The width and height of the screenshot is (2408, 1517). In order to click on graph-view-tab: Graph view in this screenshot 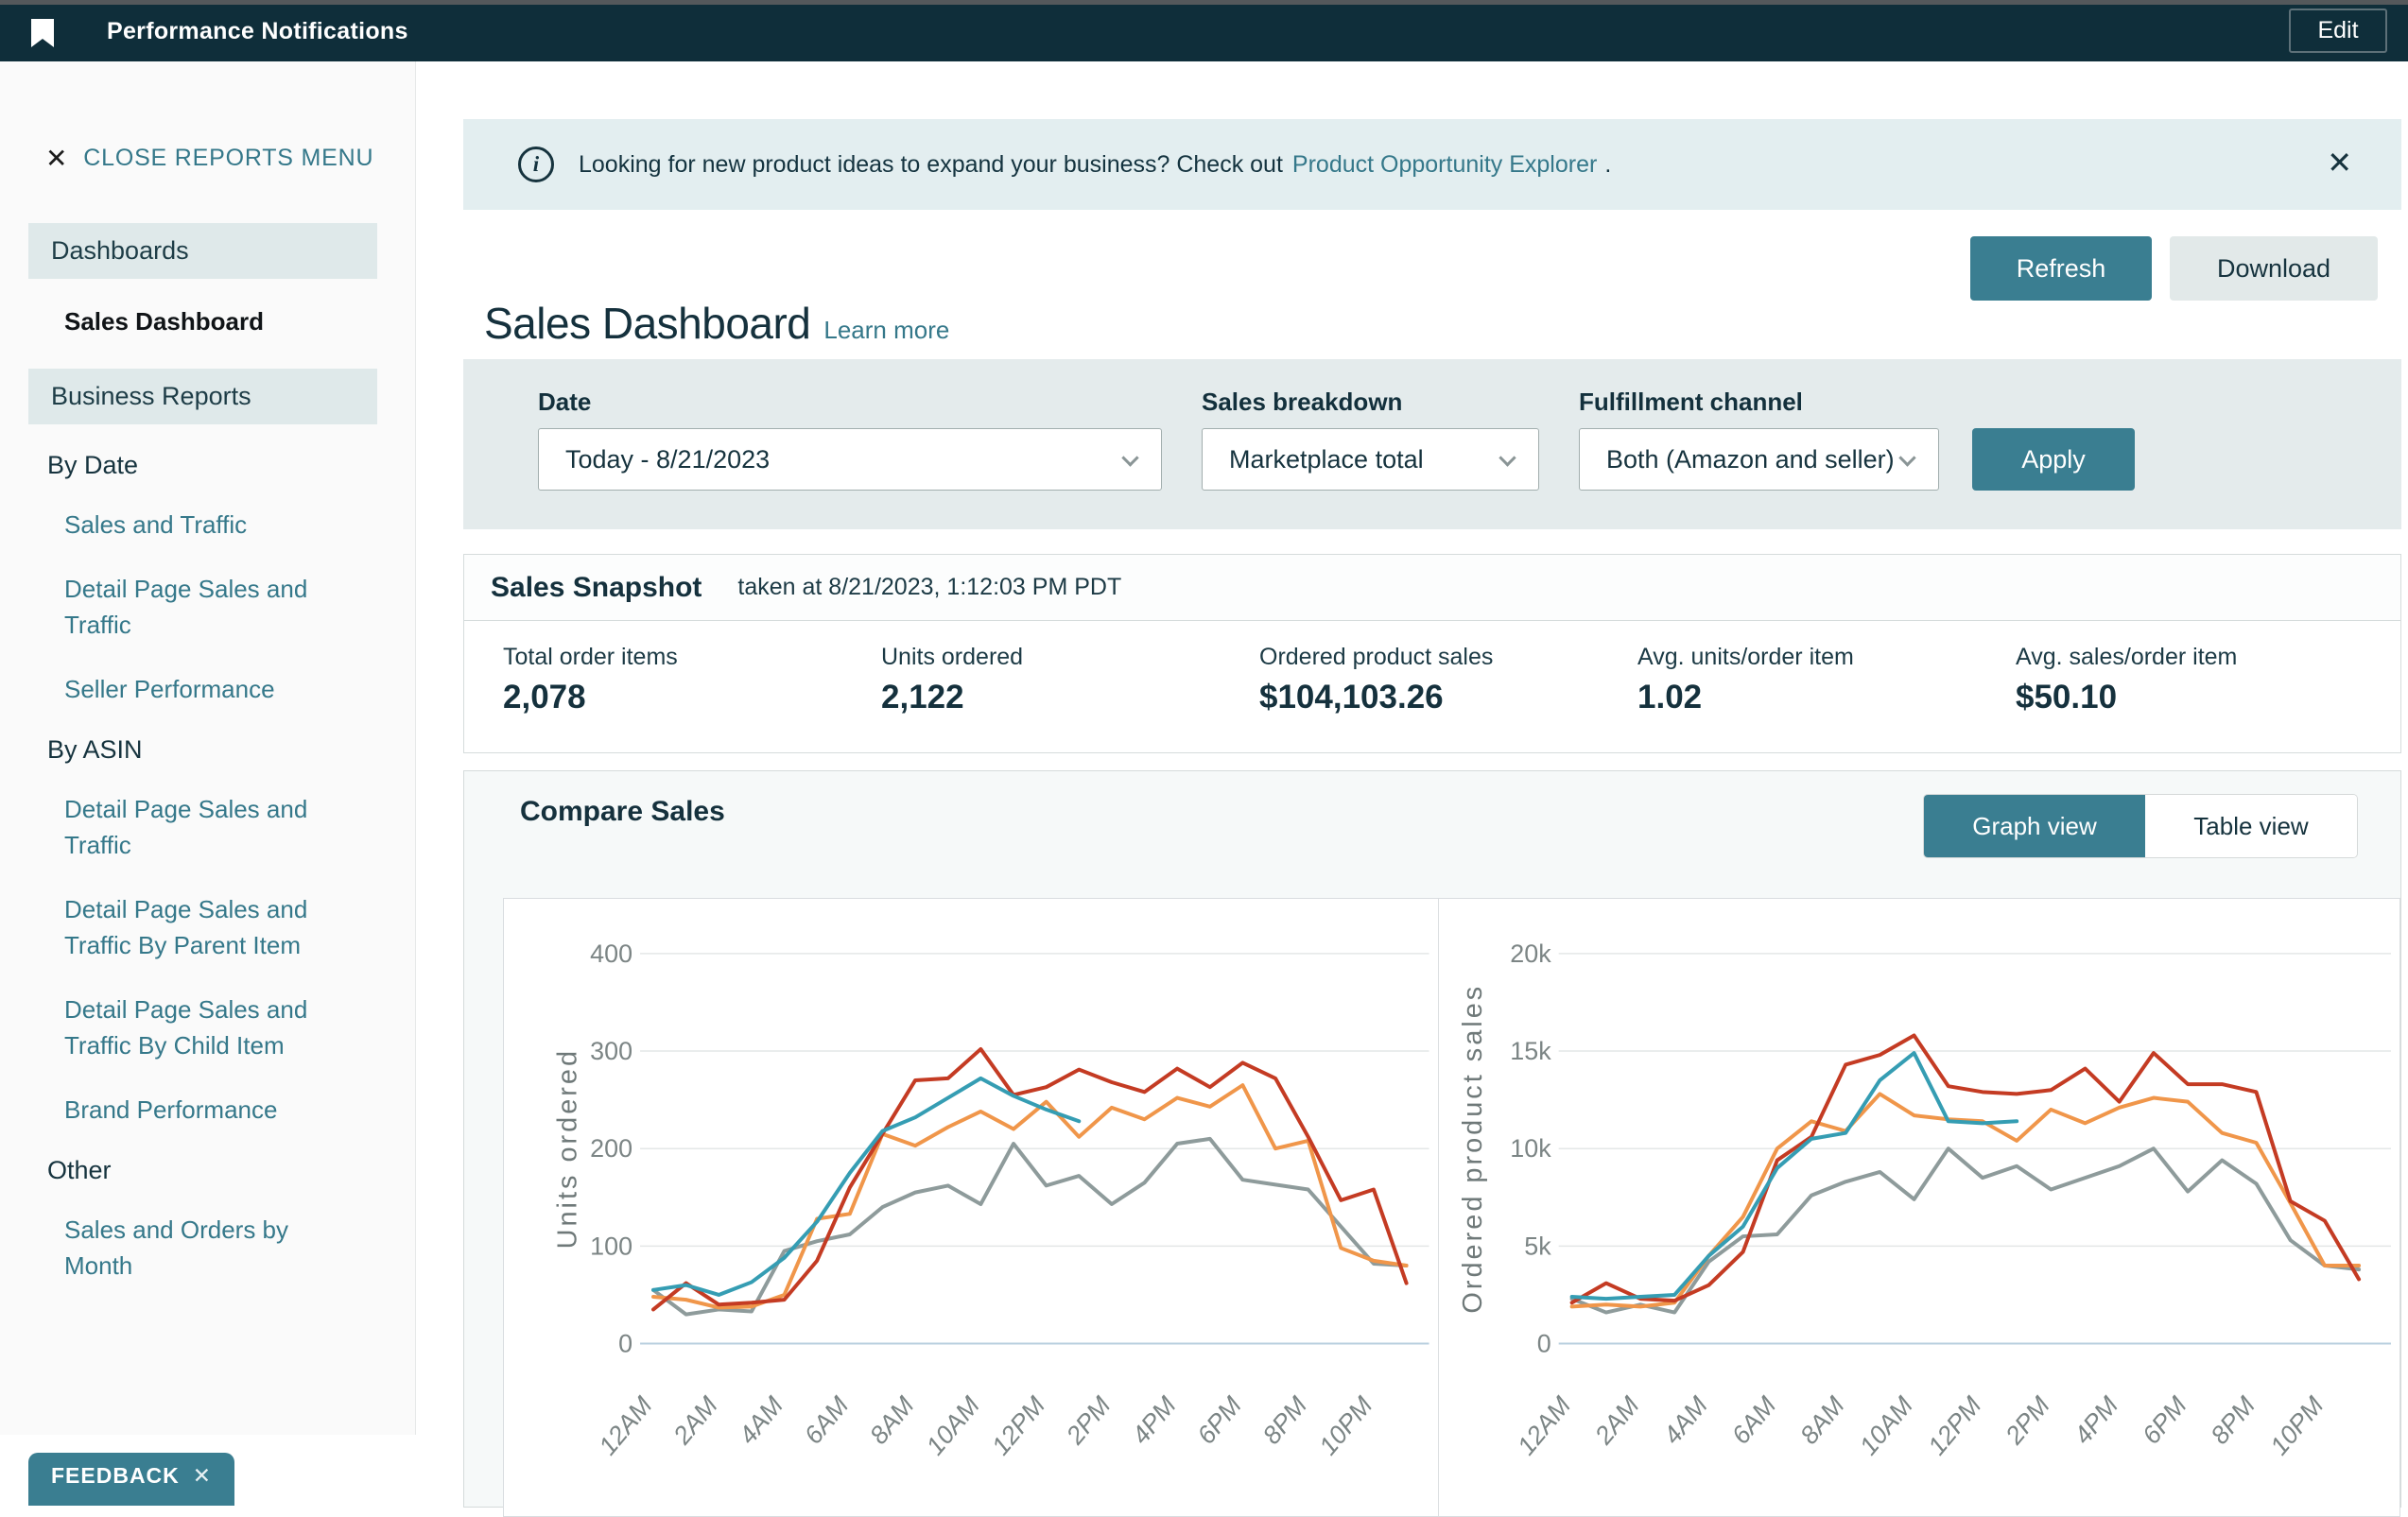, I will do `click(2034, 826)`.